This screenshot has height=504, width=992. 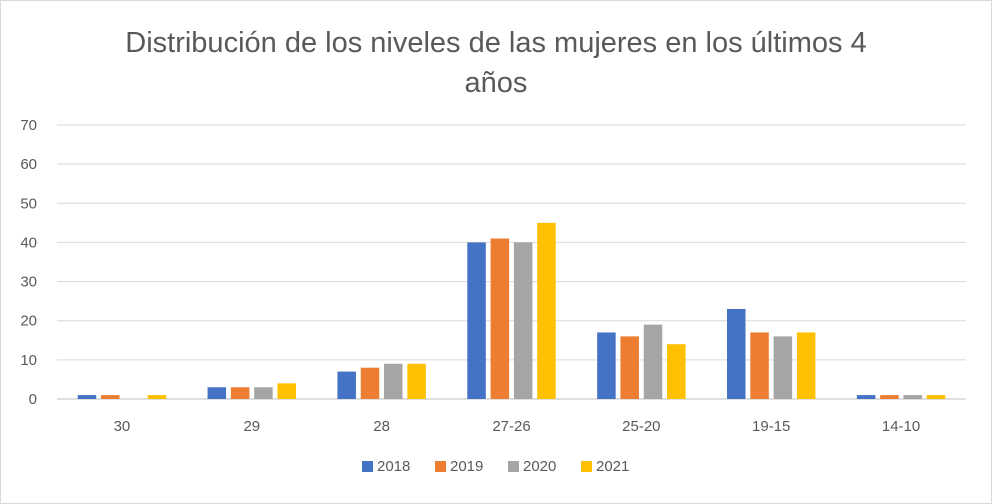 What do you see at coordinates (28, 203) in the screenshot?
I see `y-tick-label: 50` at bounding box center [28, 203].